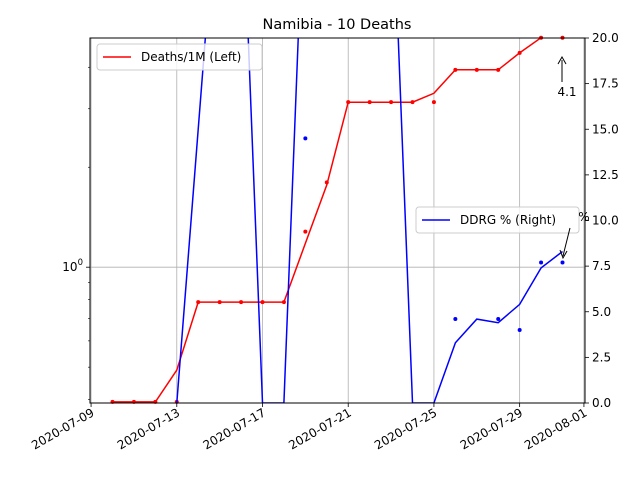 This screenshot has width=640, height=480. Describe the element at coordinates (583, 217) in the screenshot. I see `annotation-ddrg-label: %` at that location.